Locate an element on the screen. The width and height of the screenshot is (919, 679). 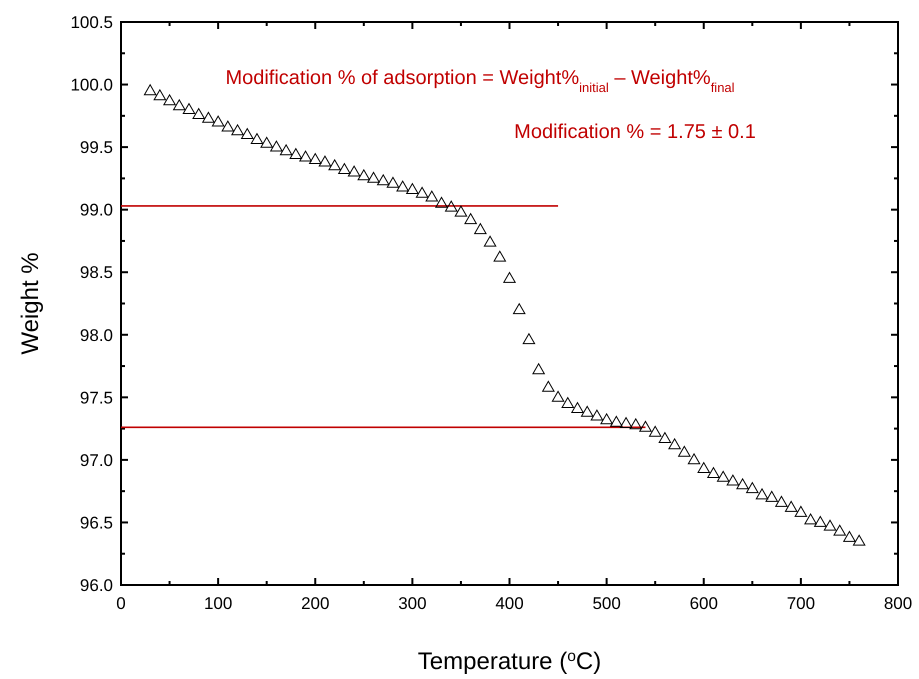
y-tick-label: 99.0 is located at coordinates (96, 210).